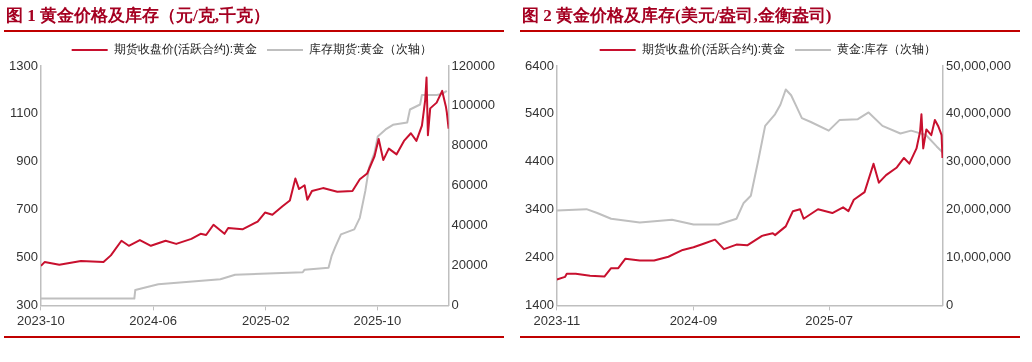  What do you see at coordinates (978, 209) in the screenshot?
I see `y2-tick-label: 20,000,000` at bounding box center [978, 209].